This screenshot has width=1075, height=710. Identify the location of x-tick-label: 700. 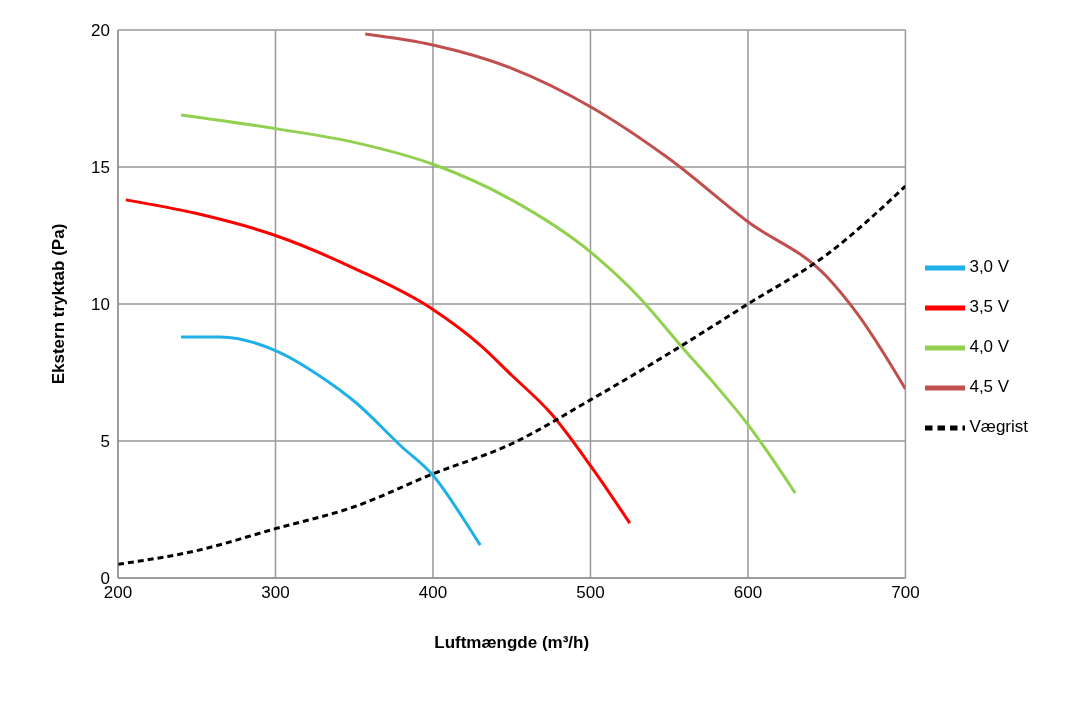
(905, 593).